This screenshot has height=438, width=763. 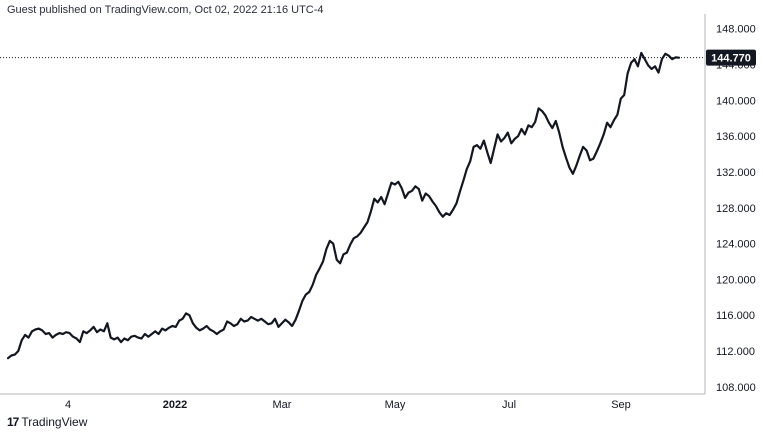 What do you see at coordinates (735, 352) in the screenshot?
I see `y-tick-label: 112.000` at bounding box center [735, 352].